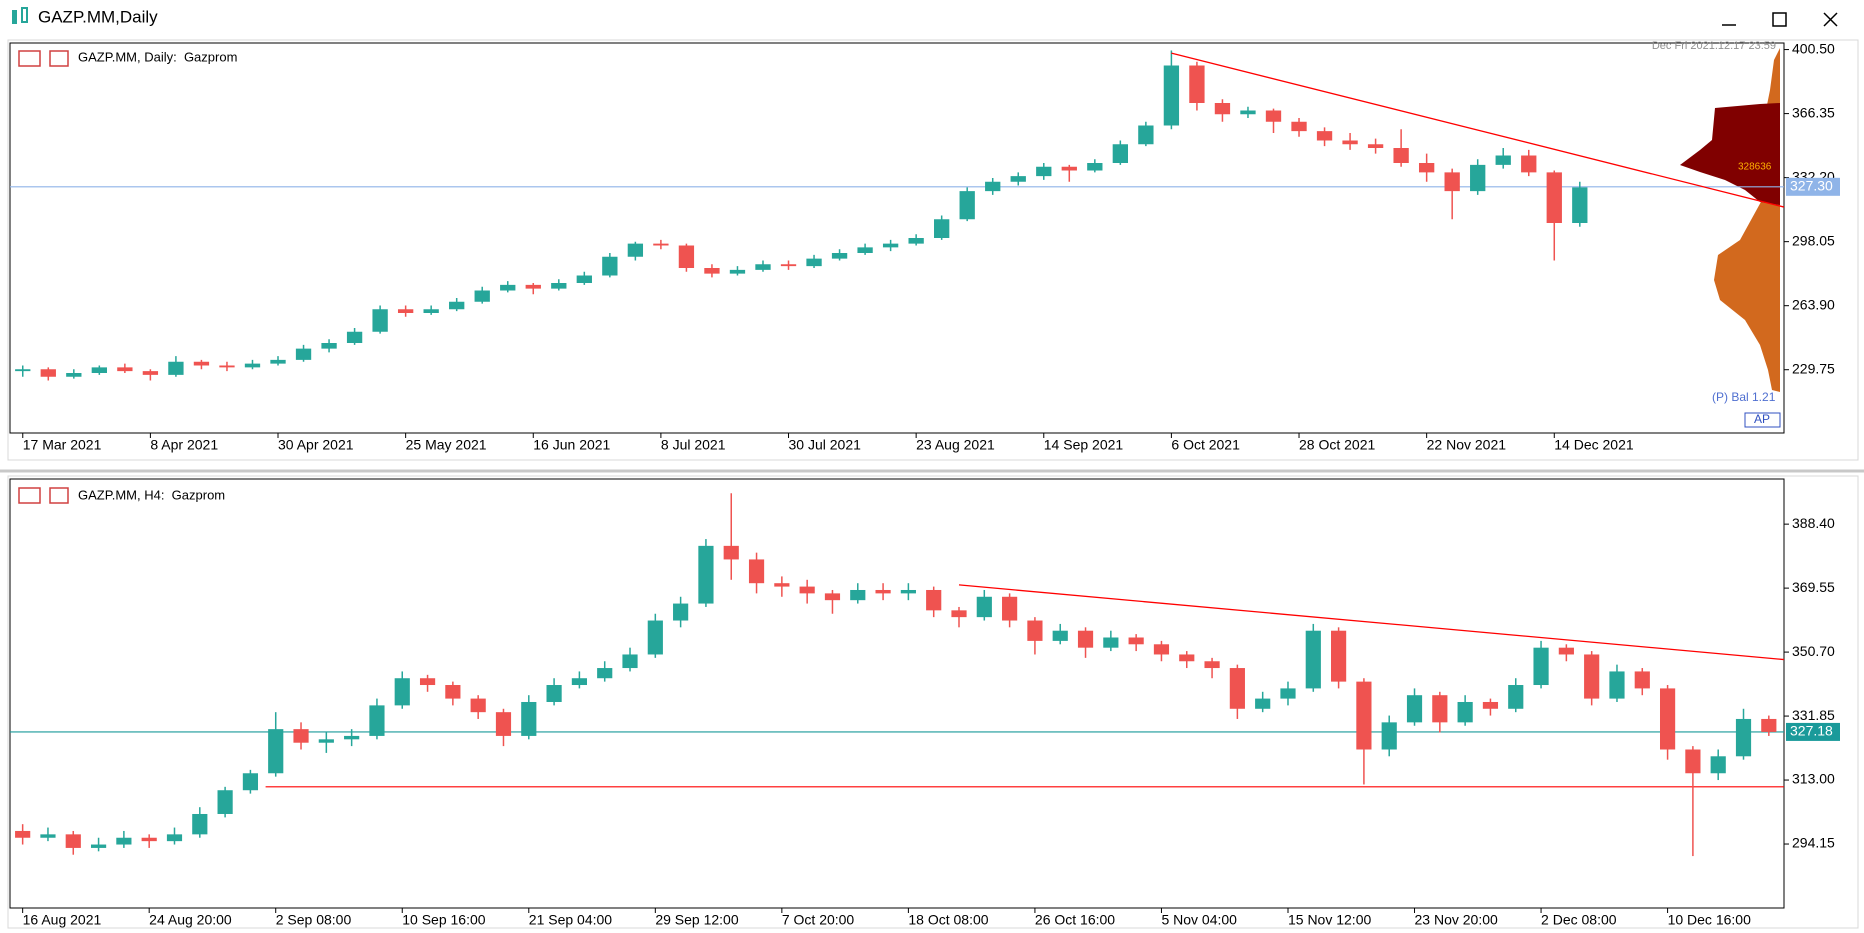  I want to click on x-tick-label: 15 Nov 12:00, so click(1329, 920).